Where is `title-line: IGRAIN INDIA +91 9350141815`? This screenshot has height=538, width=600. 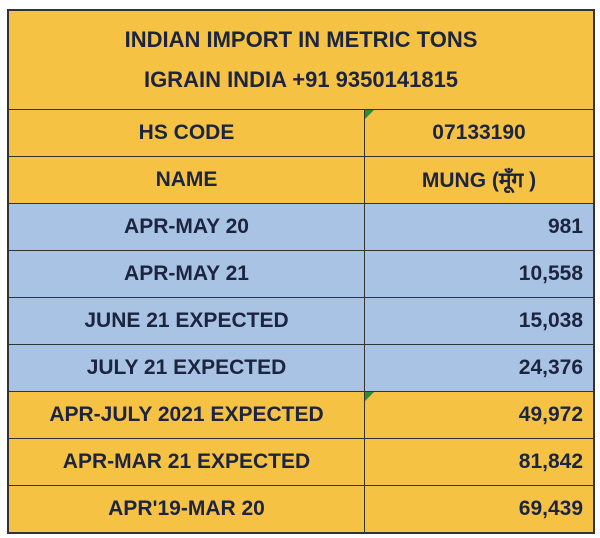 title-line: IGRAIN INDIA +91 9350141815 is located at coordinates (301, 79).